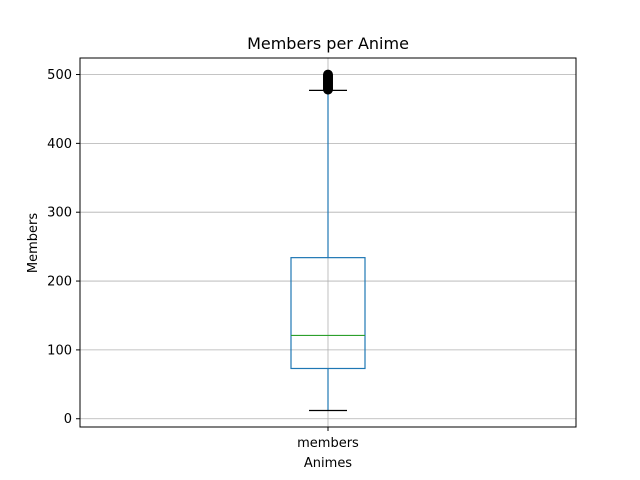  Describe the element at coordinates (59, 144) in the screenshot. I see `y-tick-label: 400` at that location.